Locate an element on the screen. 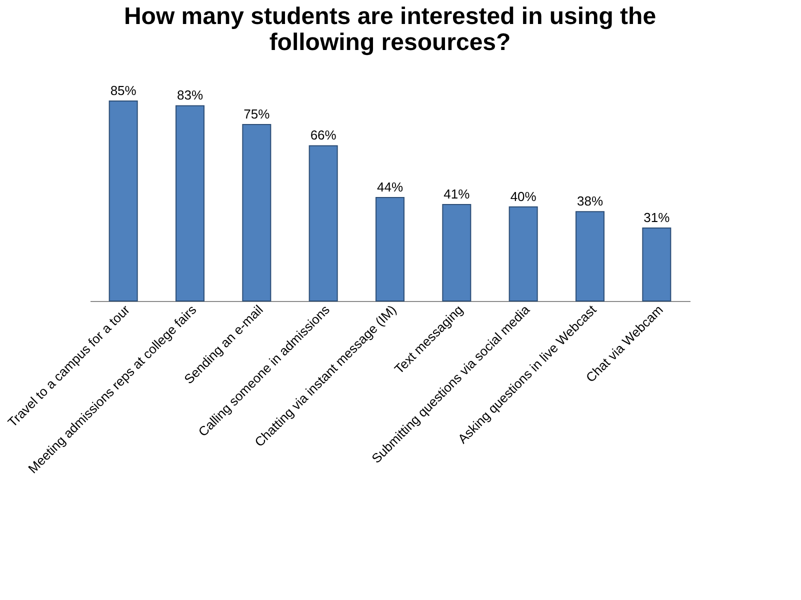 The height and width of the screenshot is (600, 801). data-label: 40% is located at coordinates (523, 196).